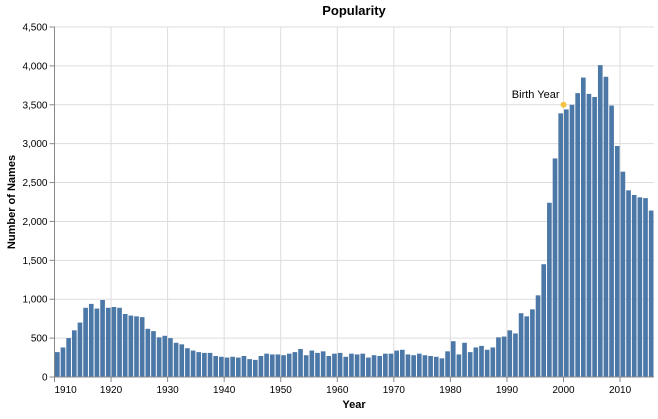 The image size is (658, 419). I want to click on y-tick-label: 1,500, so click(34, 261).